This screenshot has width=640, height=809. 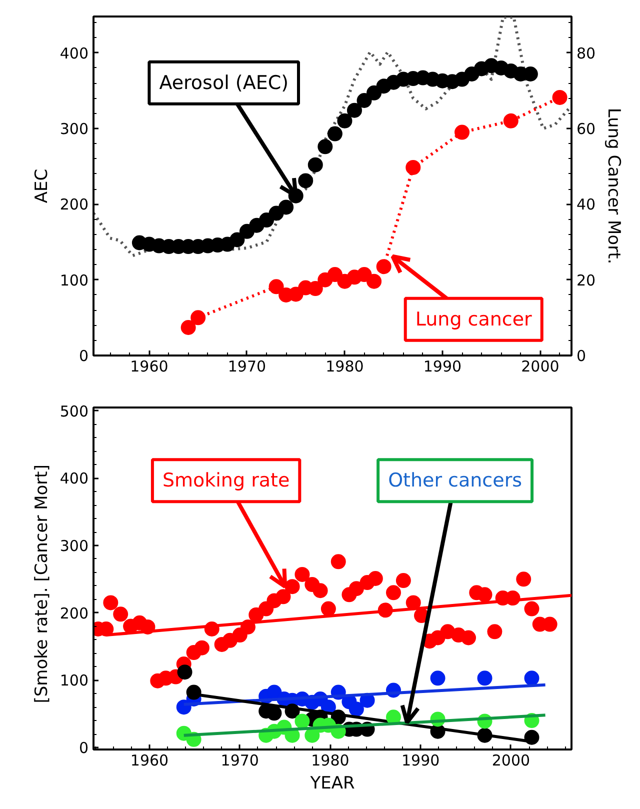 What do you see at coordinates (586, 205) in the screenshot?
I see `y2-tick-label: 40` at bounding box center [586, 205].